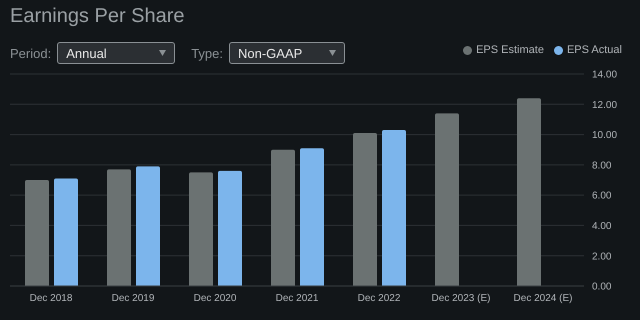 The image size is (640, 320). I want to click on x-tick-label: Dec 2022, so click(379, 298).